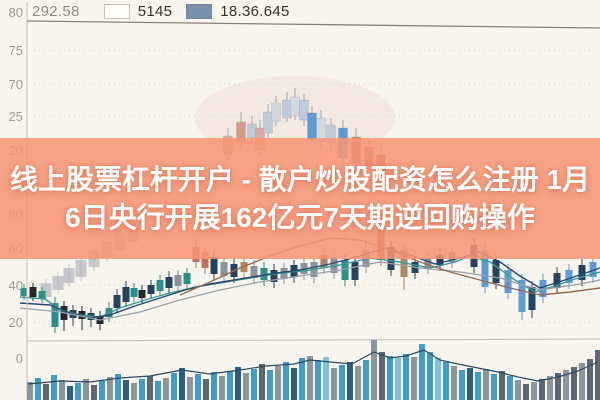  I want to click on legend-value-2: 5145, so click(155, 11).